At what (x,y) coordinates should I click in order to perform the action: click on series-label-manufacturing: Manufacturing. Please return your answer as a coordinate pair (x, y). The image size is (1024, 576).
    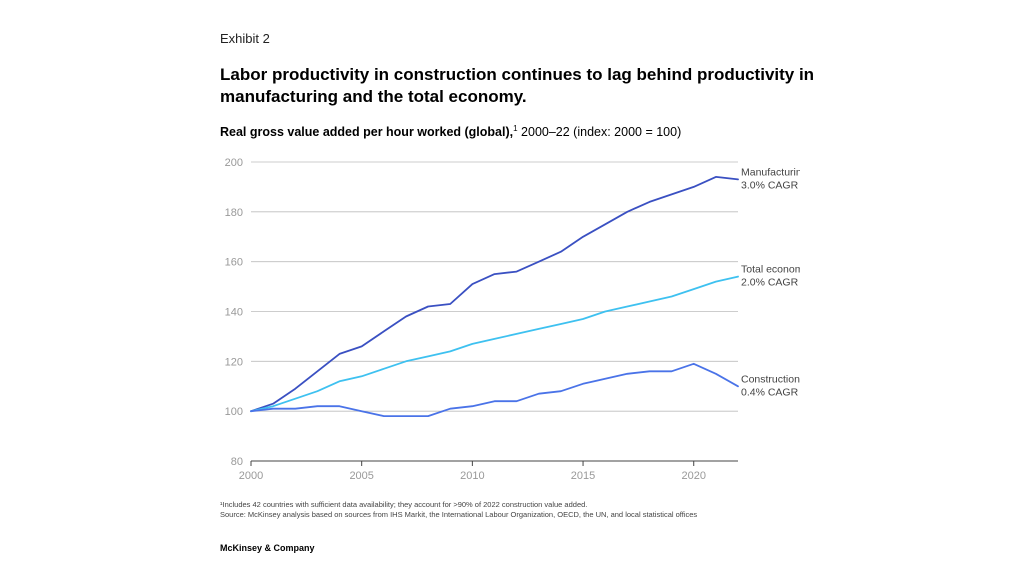
    Looking at the image, I should click on (770, 172).